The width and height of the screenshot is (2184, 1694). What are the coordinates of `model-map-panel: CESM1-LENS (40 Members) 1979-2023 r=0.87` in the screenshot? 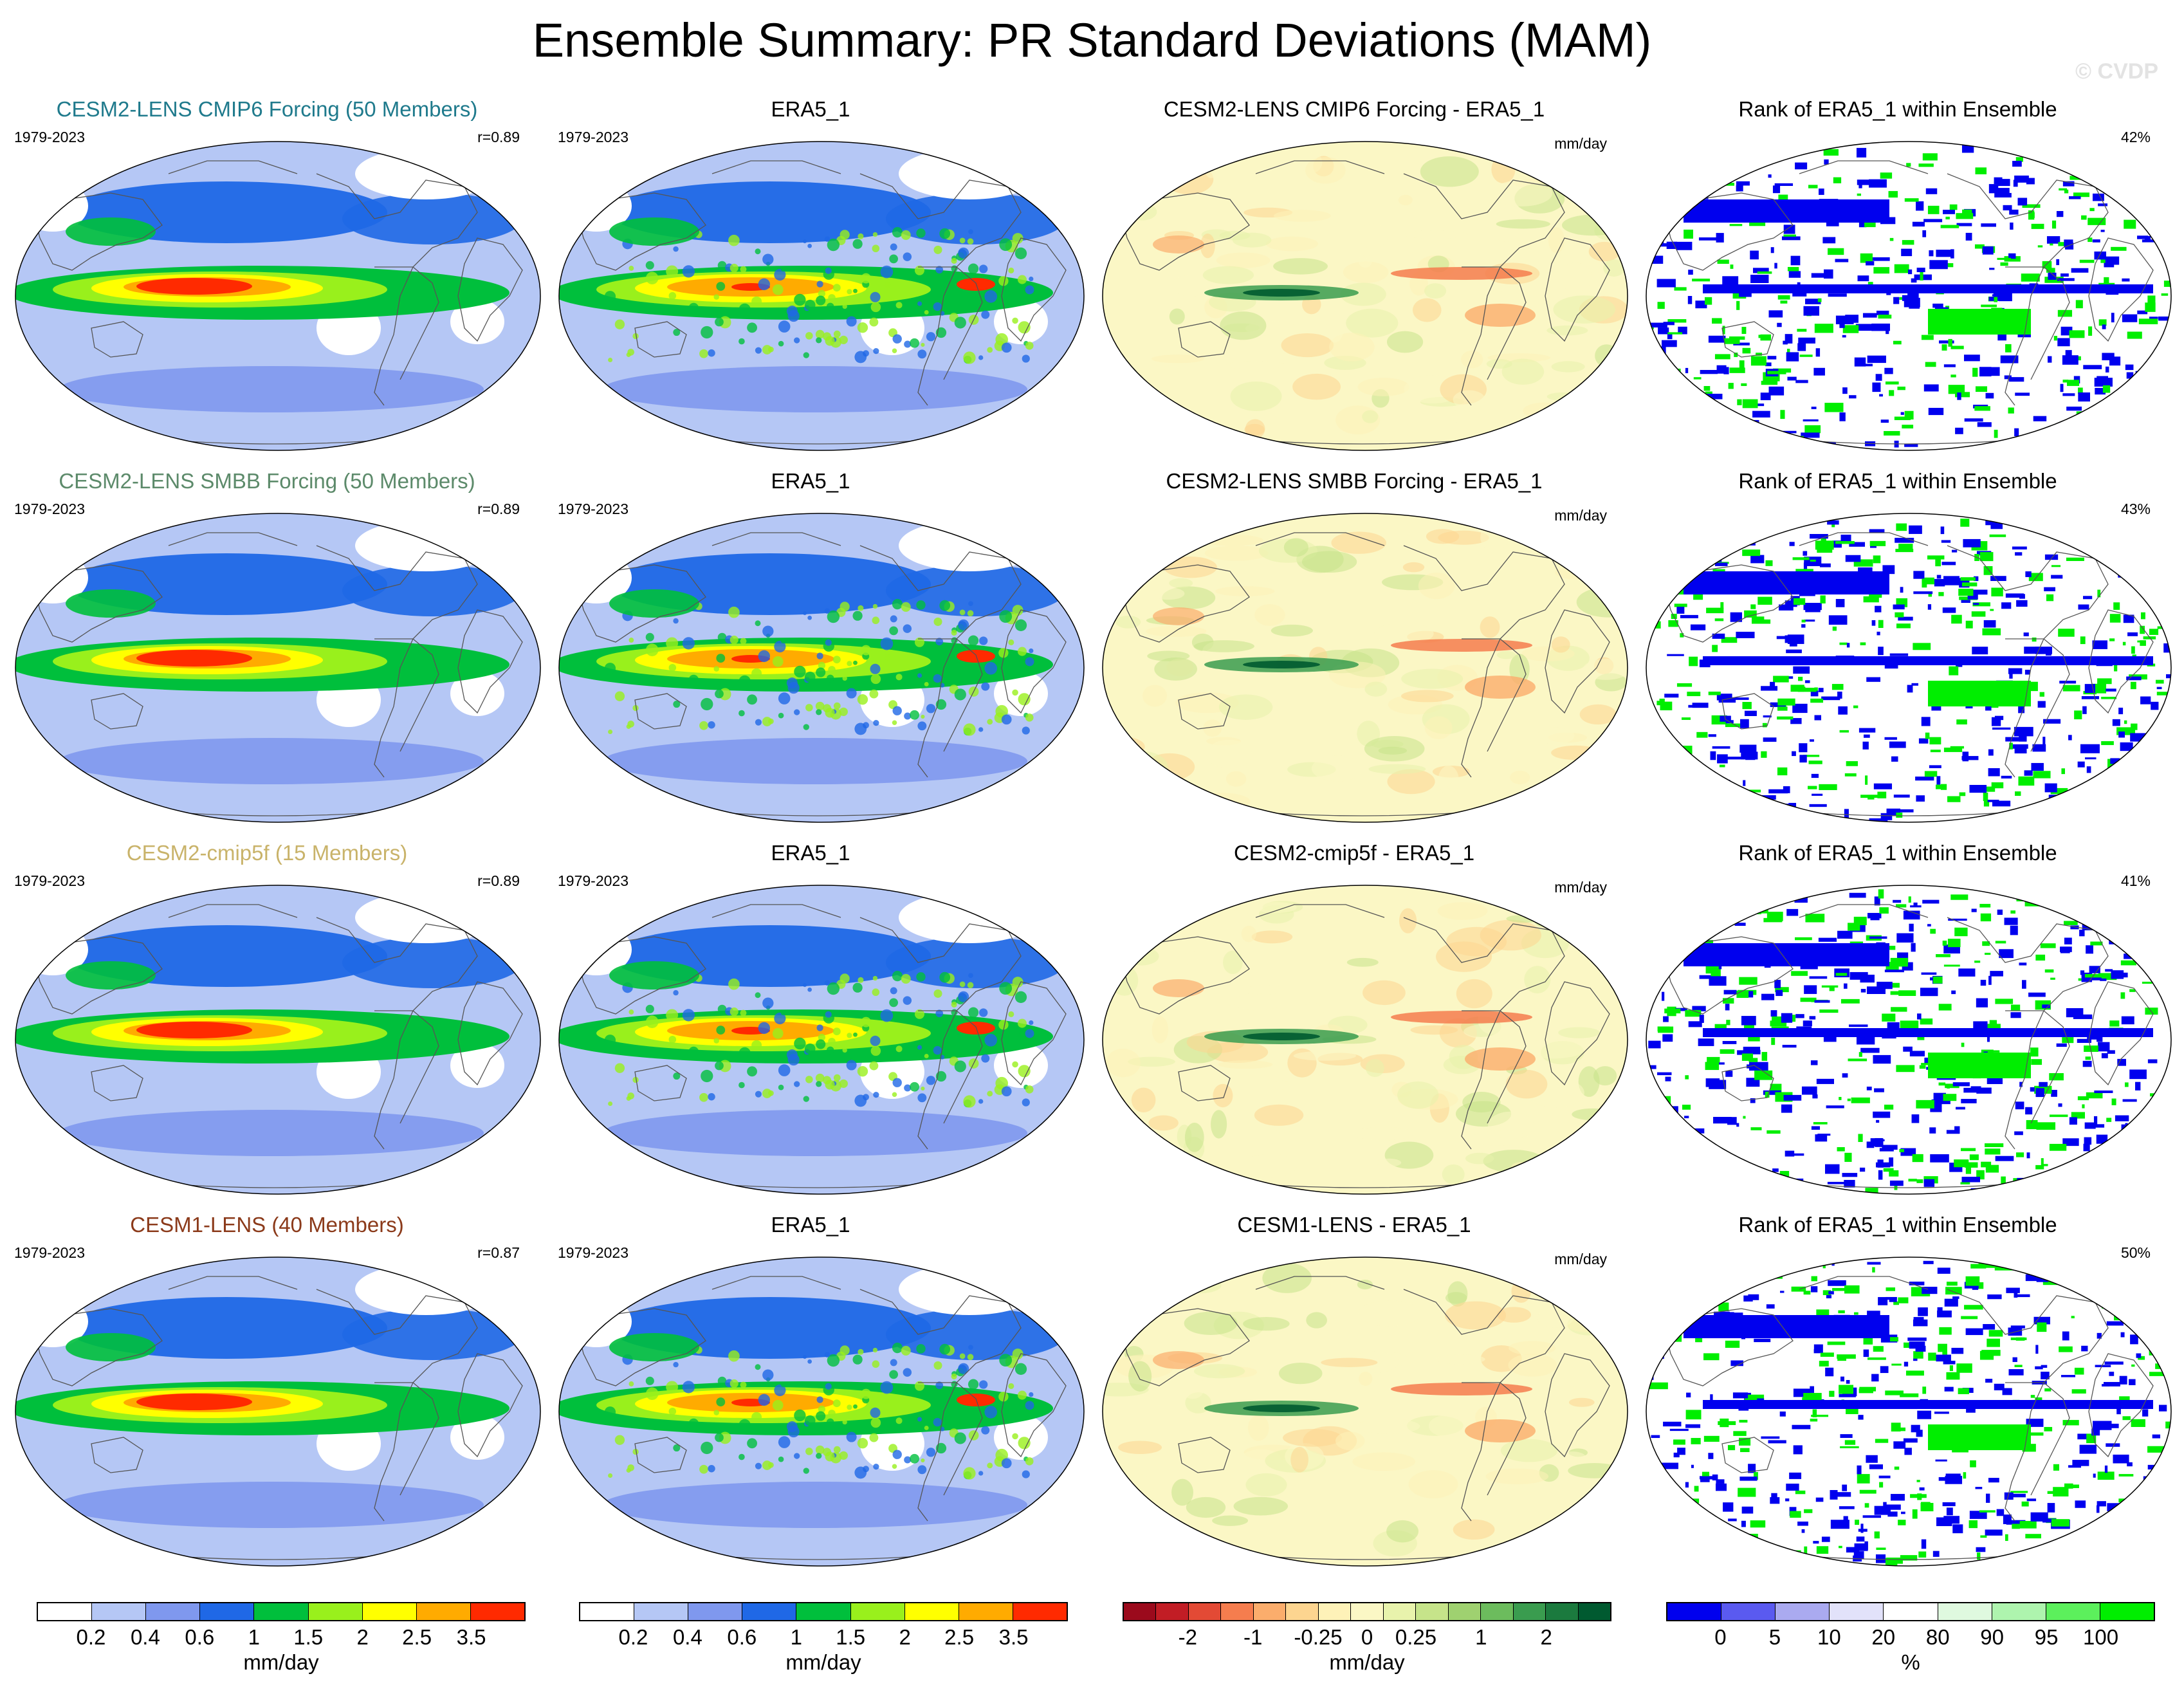 It's located at (270, 1398).